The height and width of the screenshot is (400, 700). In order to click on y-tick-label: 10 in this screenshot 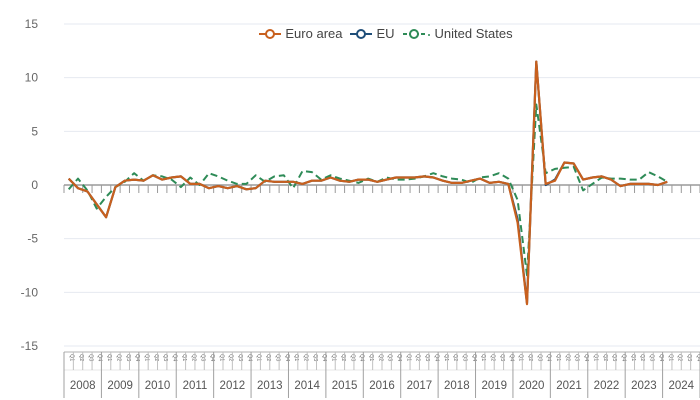, I will do `click(32, 78)`.